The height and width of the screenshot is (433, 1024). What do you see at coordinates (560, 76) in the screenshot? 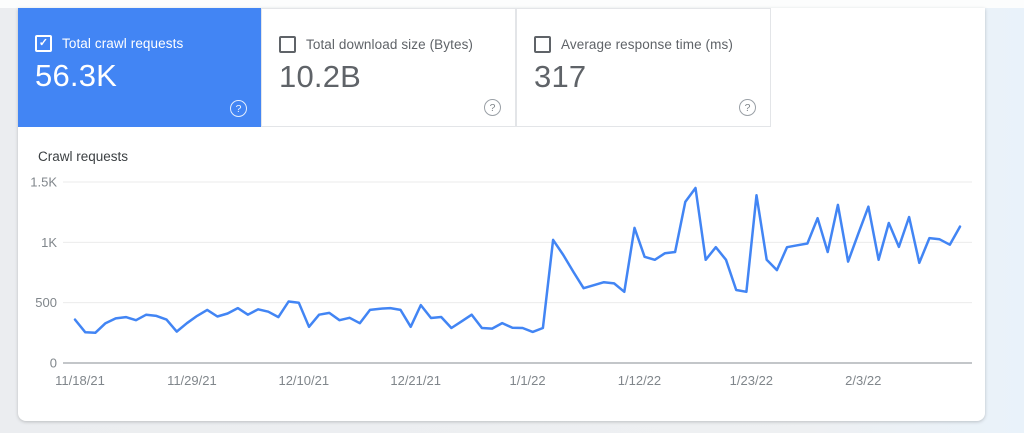
I see `card-value: 317` at bounding box center [560, 76].